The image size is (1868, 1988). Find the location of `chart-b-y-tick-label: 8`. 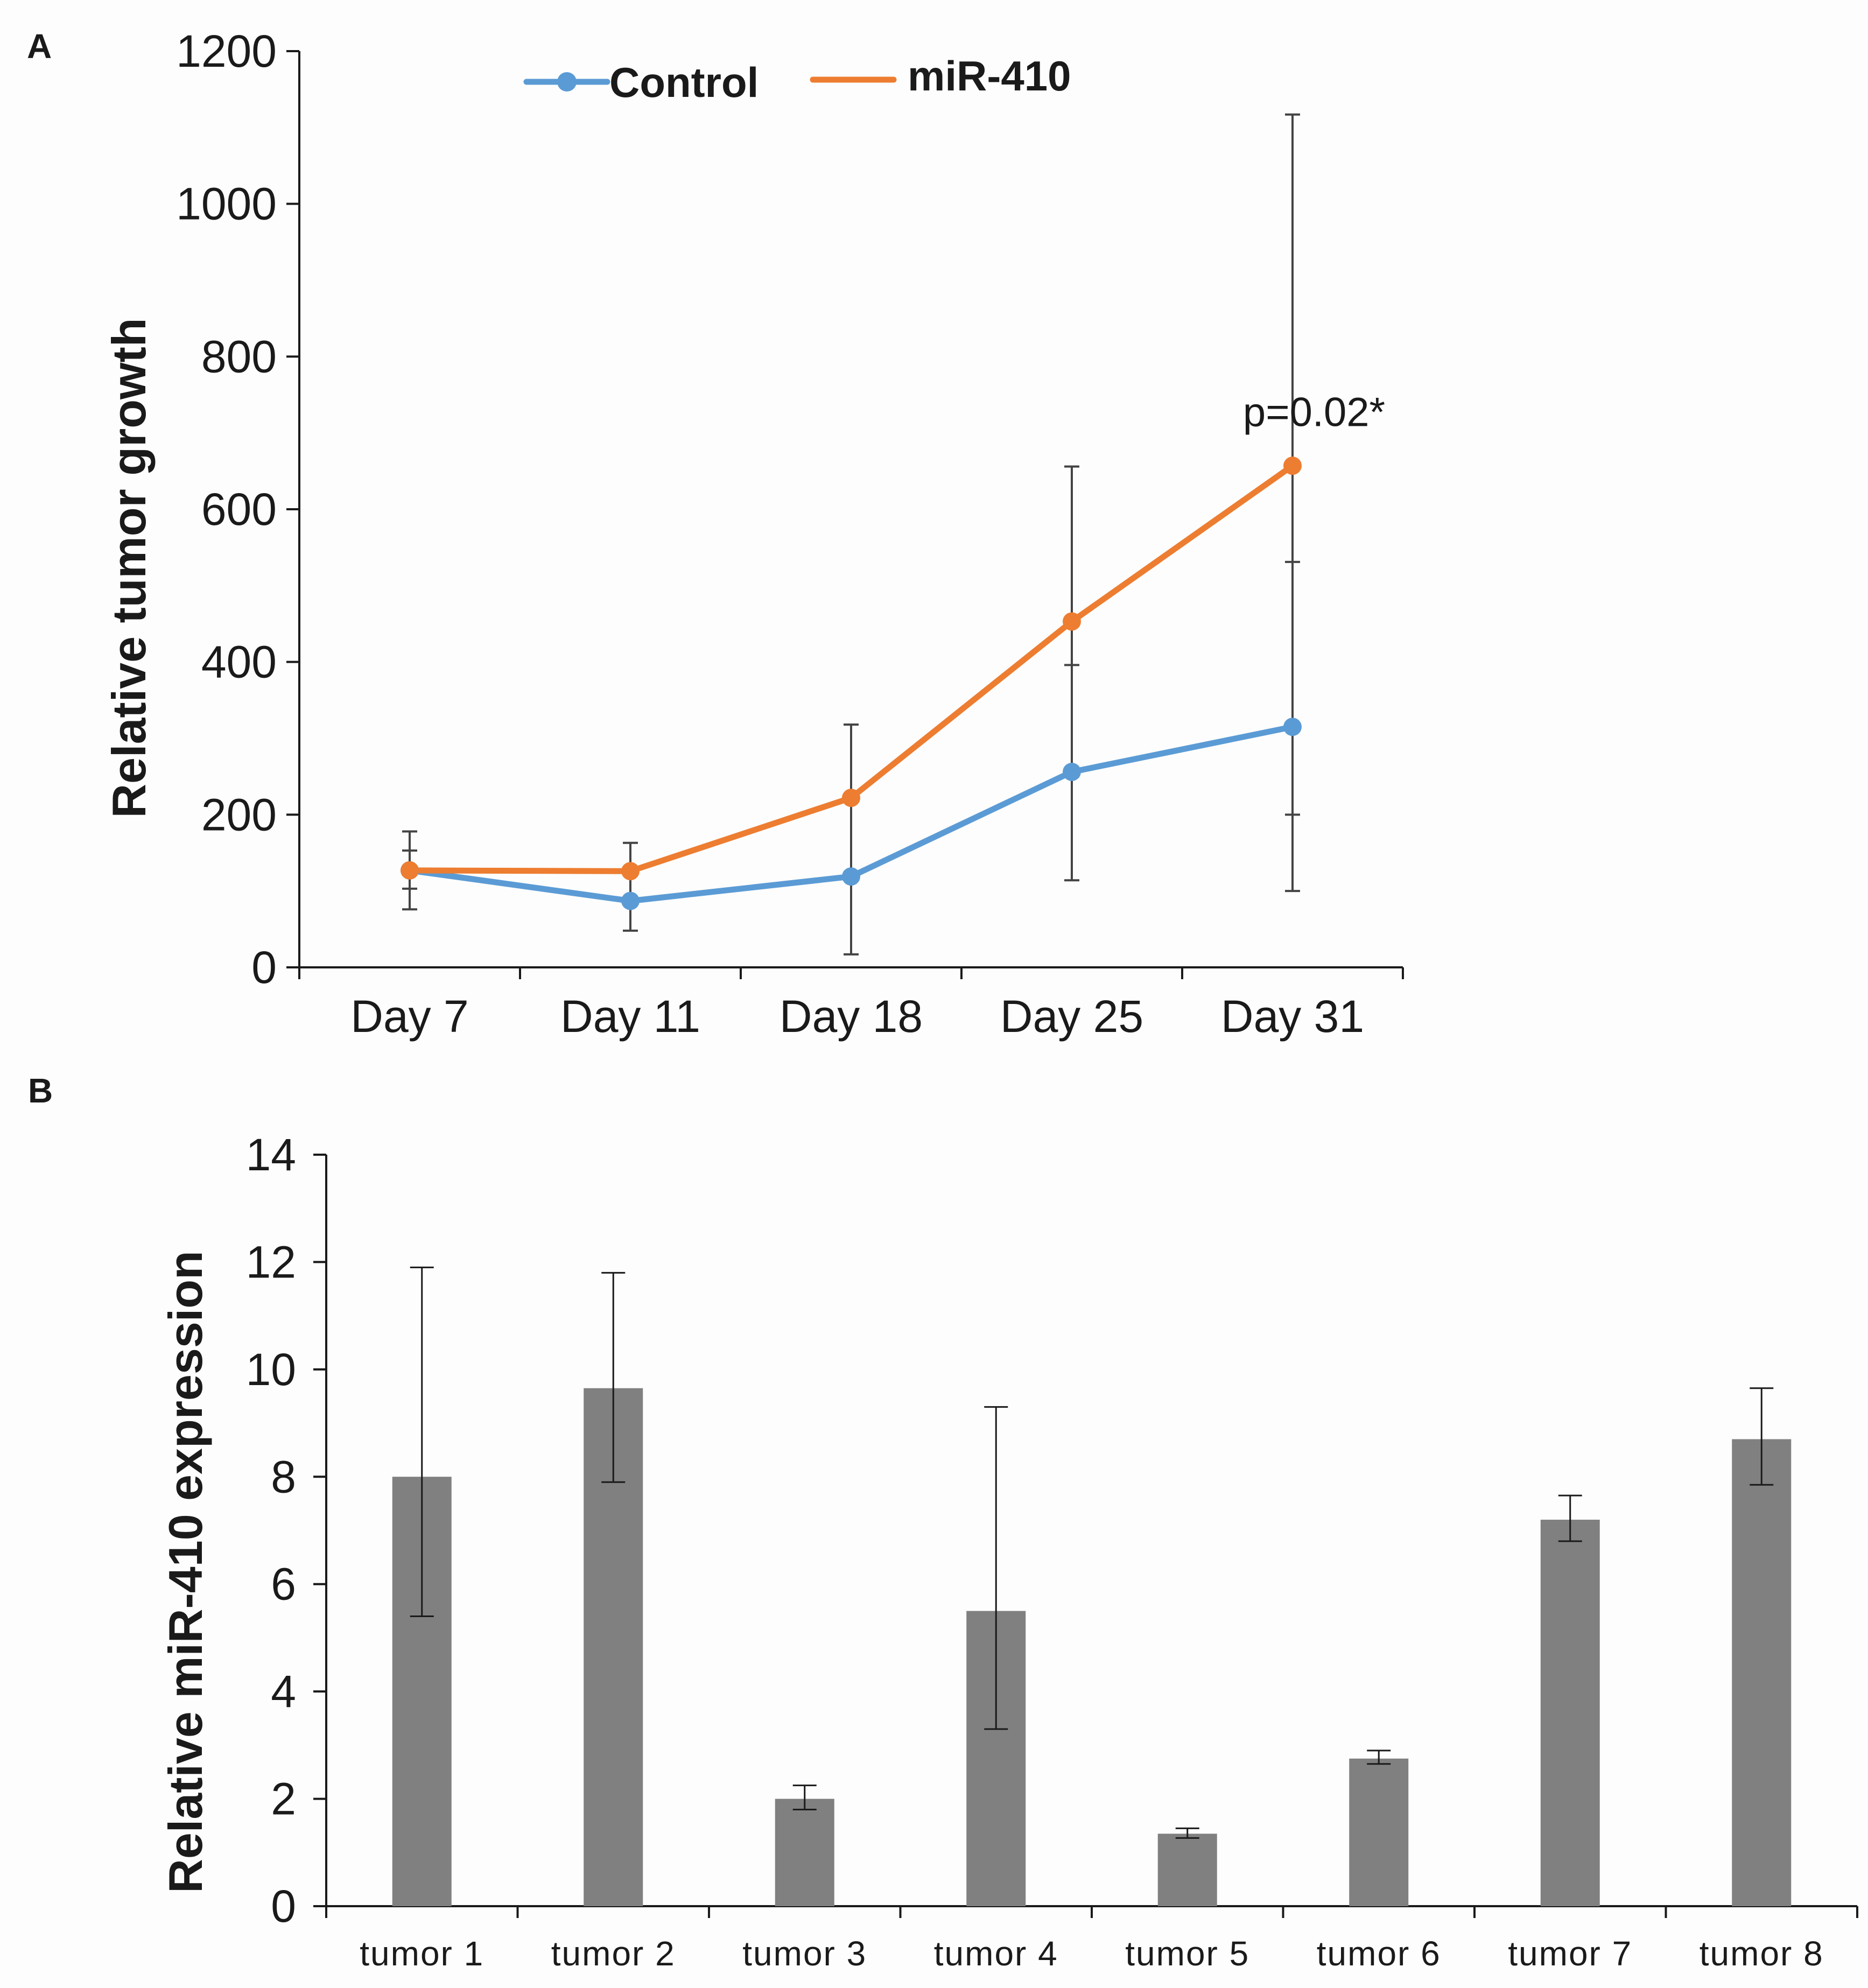

chart-b-y-tick-label: 8 is located at coordinates (283, 1476).